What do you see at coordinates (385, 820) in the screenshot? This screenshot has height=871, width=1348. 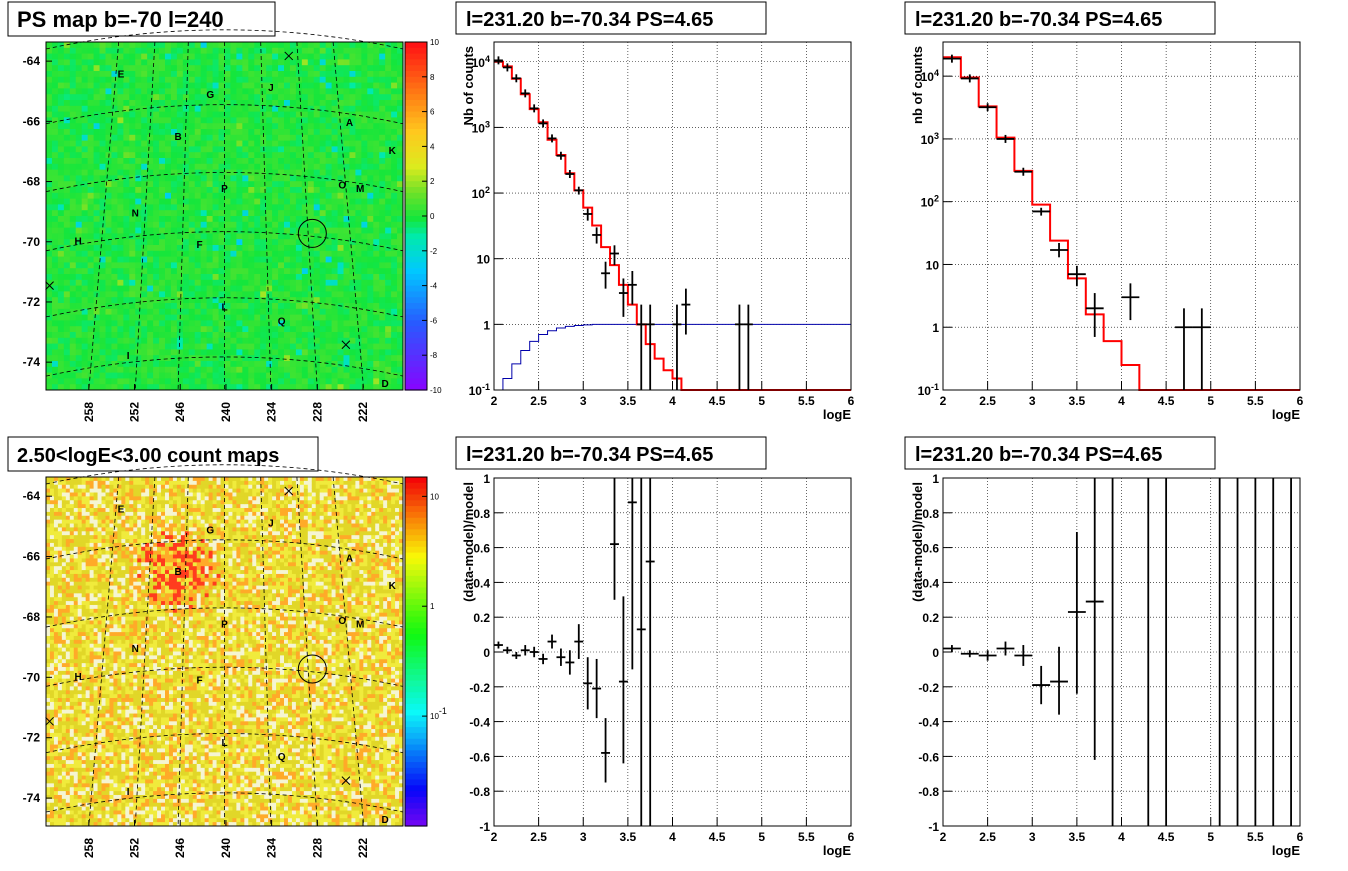 I see `source-label-D: D` at bounding box center [385, 820].